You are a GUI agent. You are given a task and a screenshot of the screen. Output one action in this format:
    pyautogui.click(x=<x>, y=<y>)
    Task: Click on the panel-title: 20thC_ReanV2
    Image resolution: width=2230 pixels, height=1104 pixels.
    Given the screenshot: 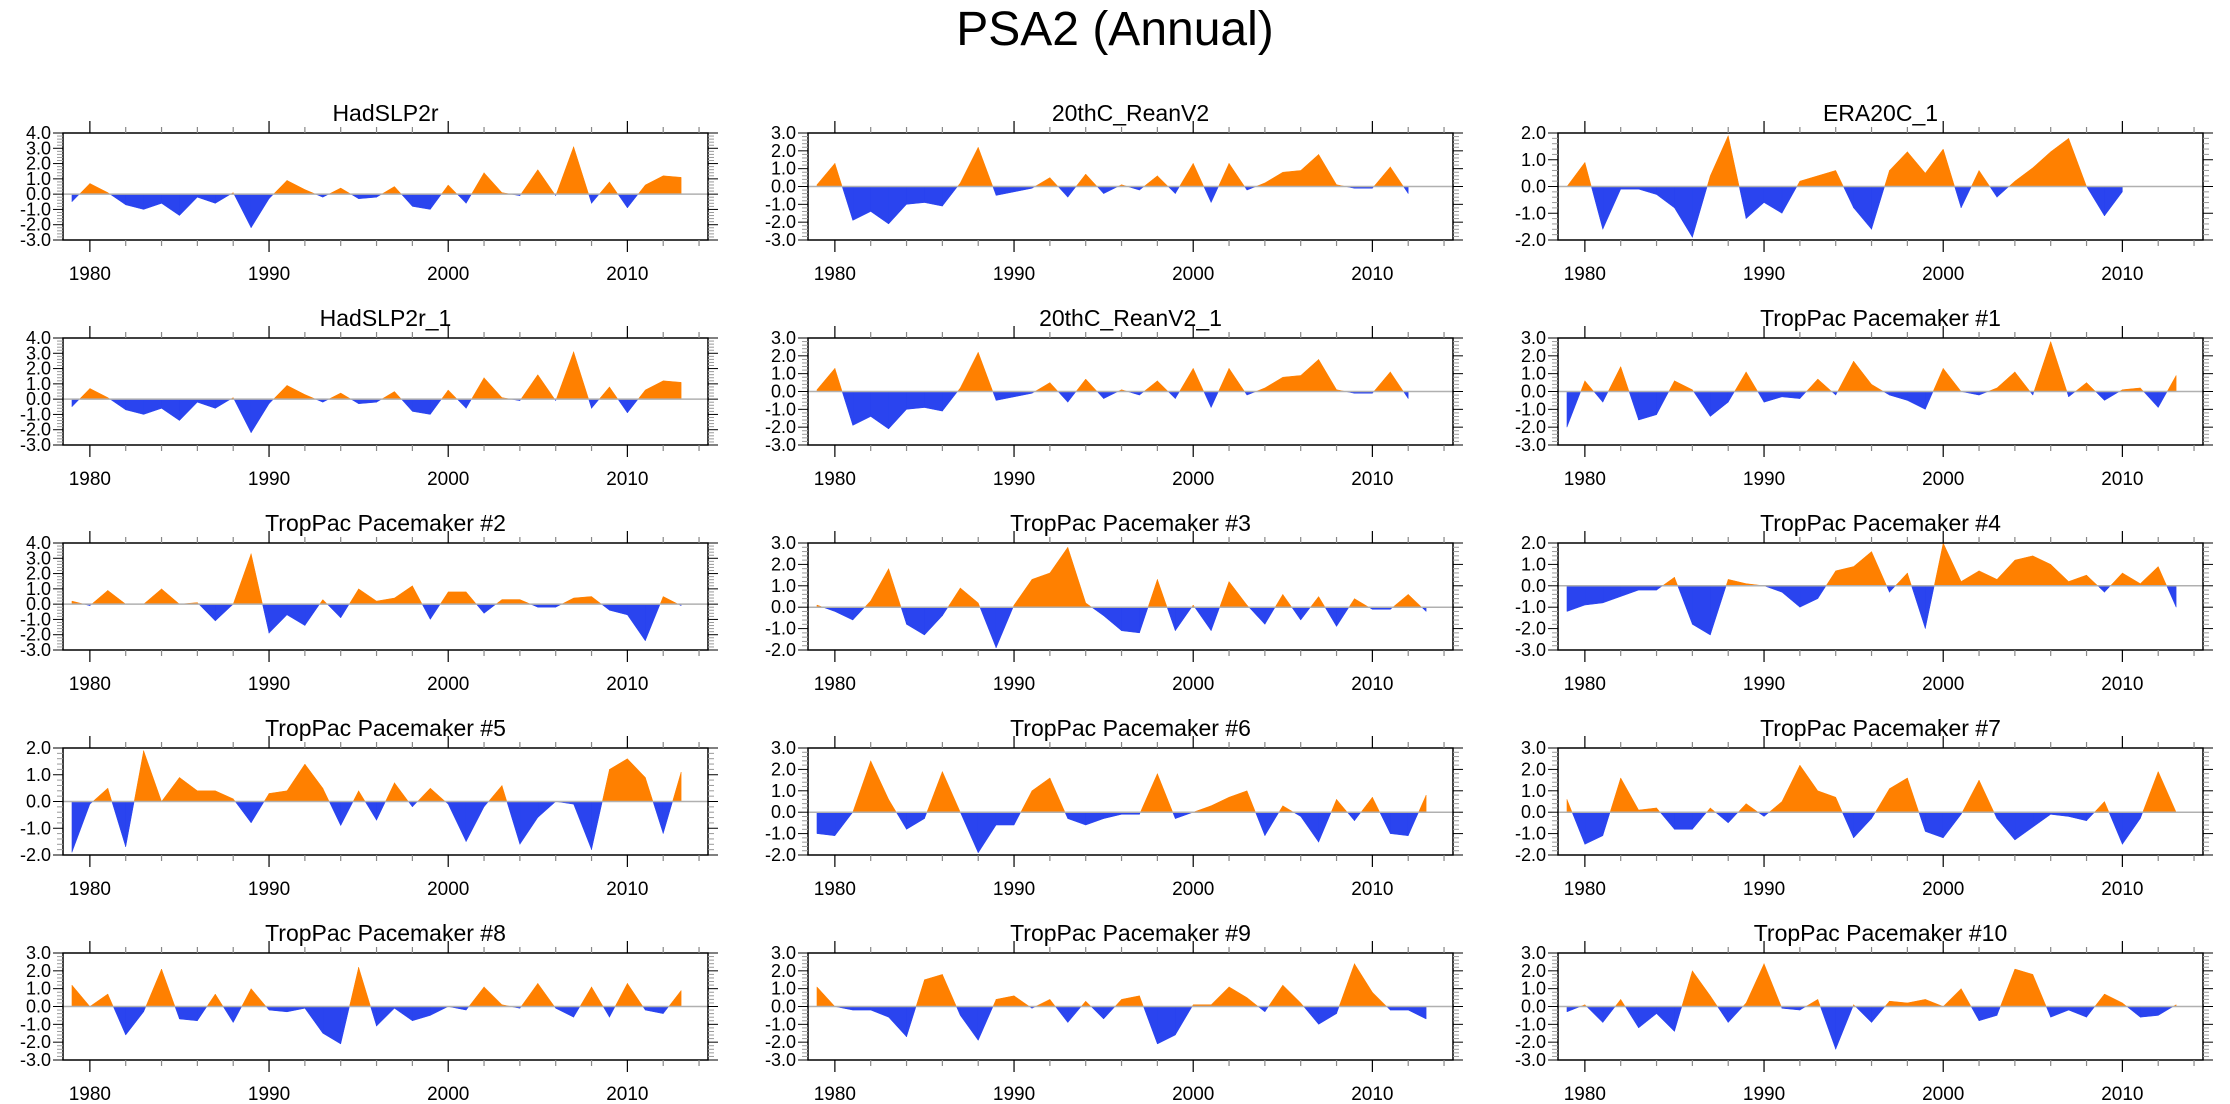 What is the action you would take?
    pyautogui.click(x=1130, y=113)
    